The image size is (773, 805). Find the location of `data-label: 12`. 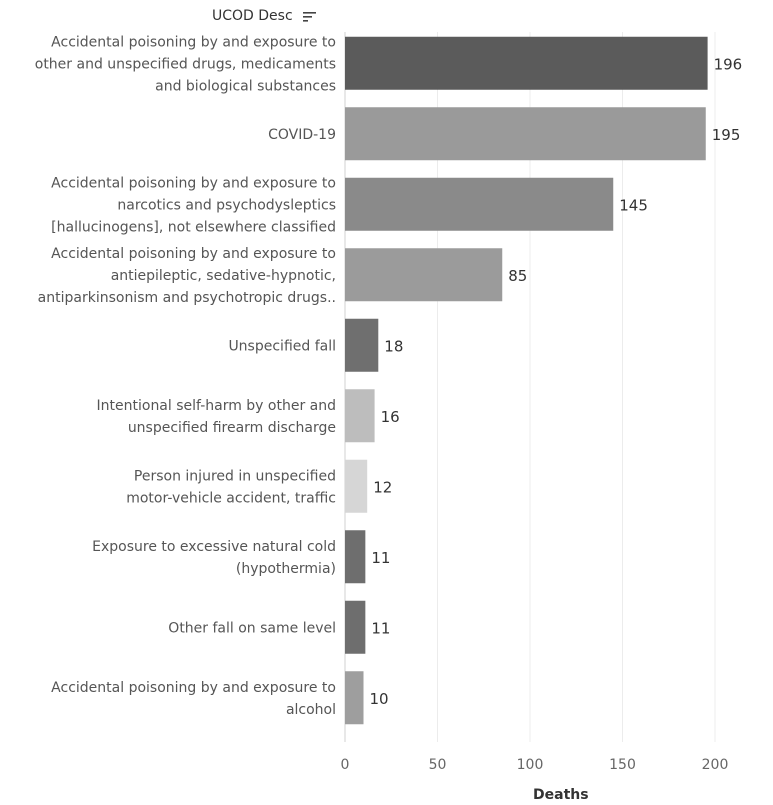

data-label: 12 is located at coordinates (382, 487).